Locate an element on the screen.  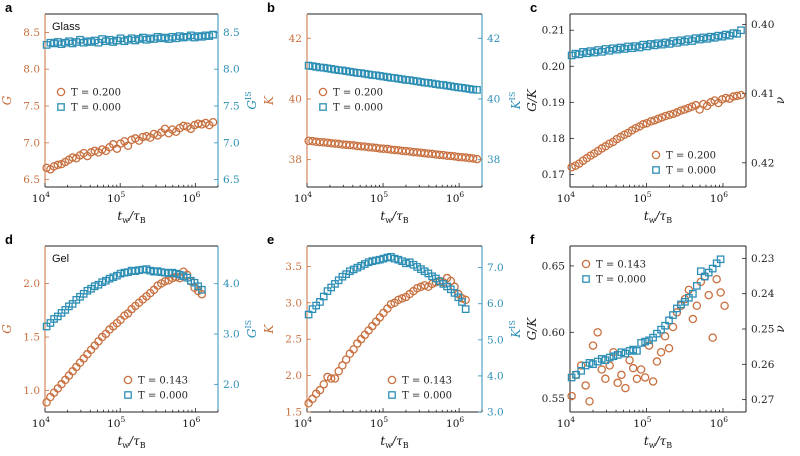
right-axis-label: KIS​ is located at coordinates (515, 101).